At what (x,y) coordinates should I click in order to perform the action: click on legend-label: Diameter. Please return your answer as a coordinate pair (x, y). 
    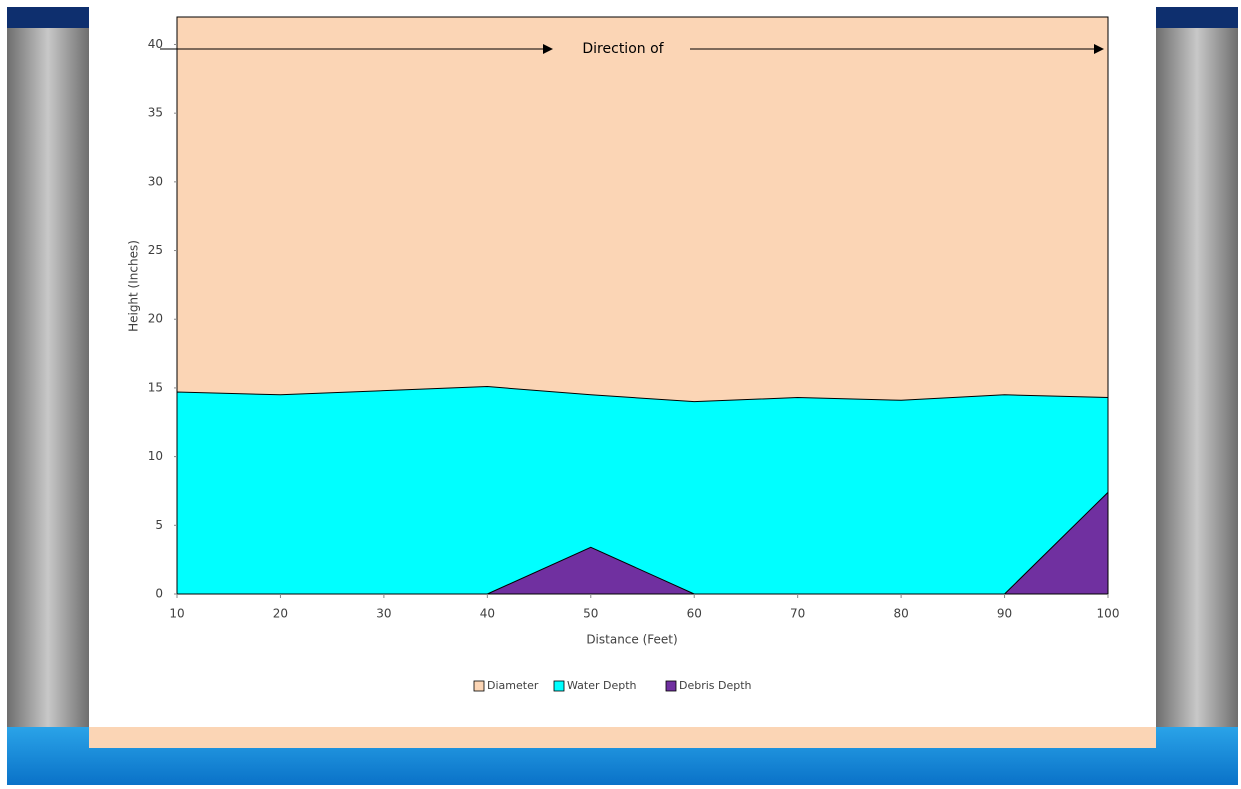
    Looking at the image, I should click on (513, 685).